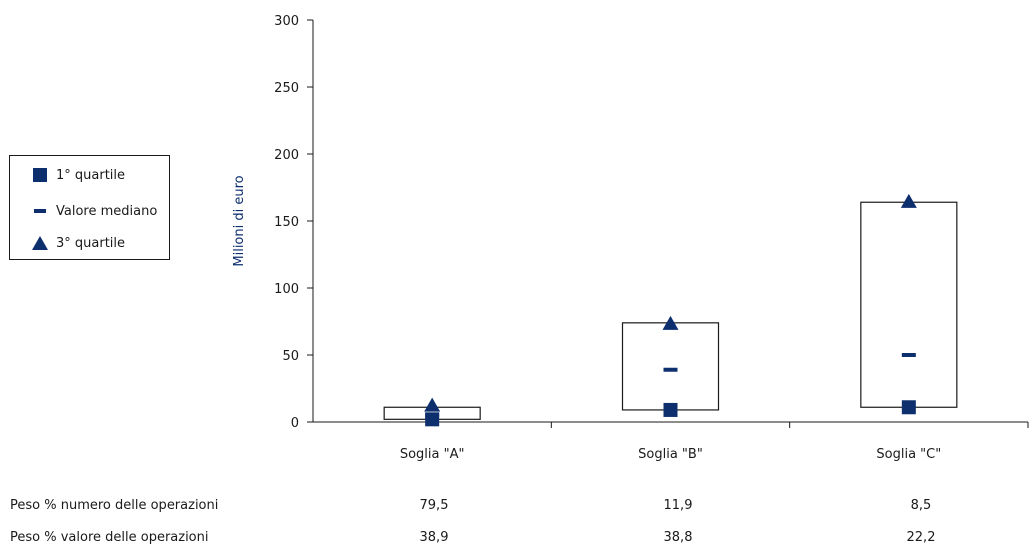 This screenshot has height=550, width=1032. What do you see at coordinates (434, 505) in the screenshot?
I see `row-value-numero-a: 79,5` at bounding box center [434, 505].